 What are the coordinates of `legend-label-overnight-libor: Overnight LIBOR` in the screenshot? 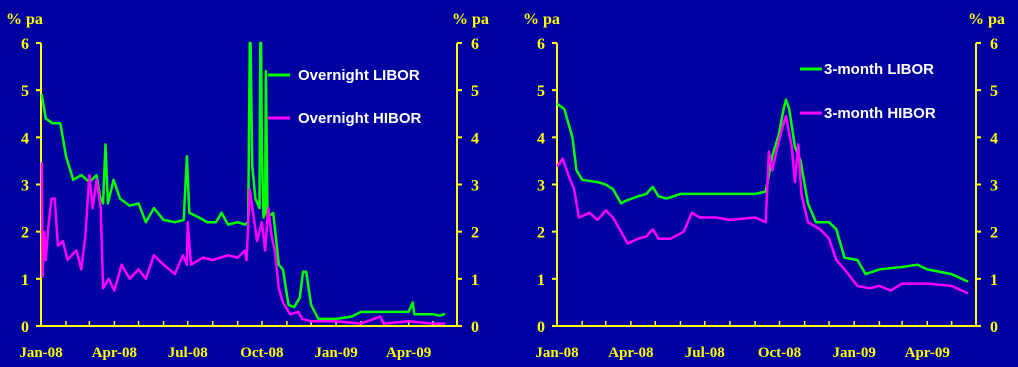 It's located at (359, 75).